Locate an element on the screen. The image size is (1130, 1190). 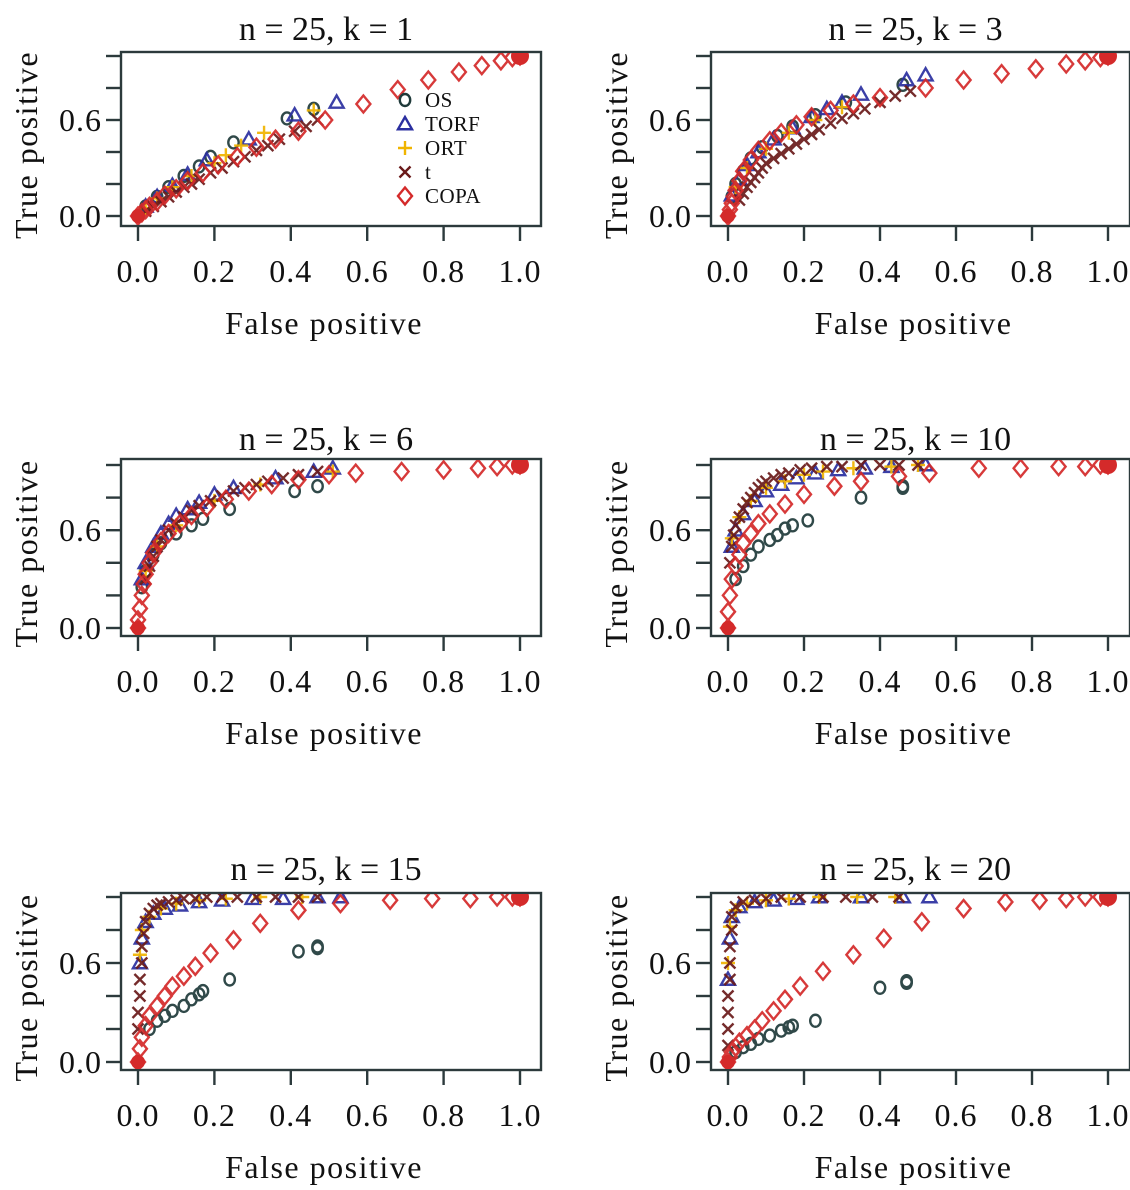
legend-label: COPA is located at coordinates (453, 196).